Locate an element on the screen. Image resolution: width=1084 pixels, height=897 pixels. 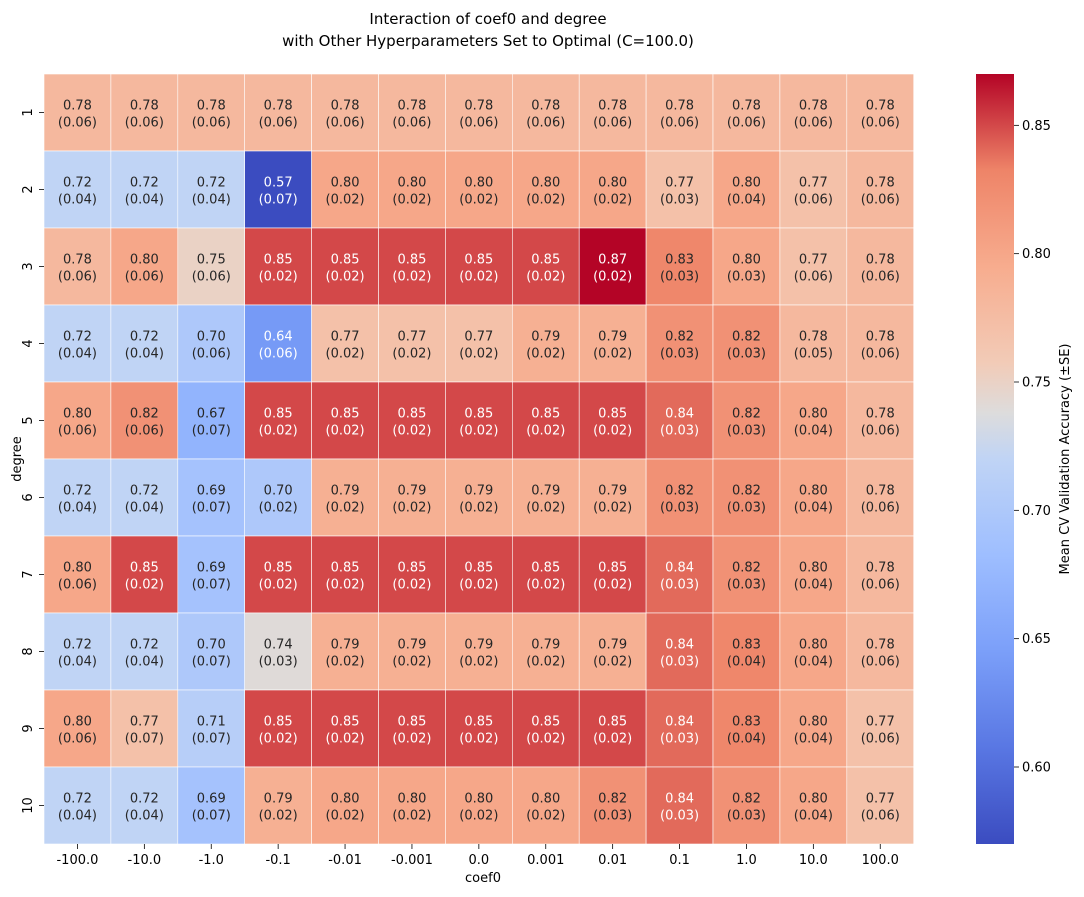
cell-value-label: 0.83 is located at coordinates (679, 260).